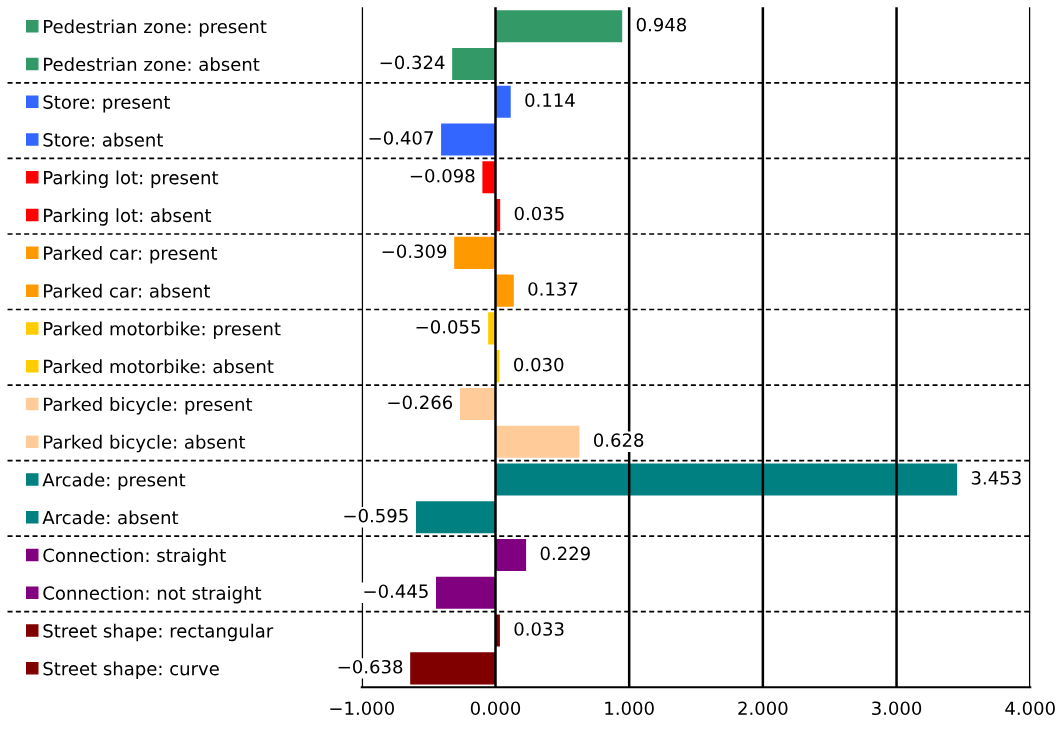 The image size is (1061, 735). What do you see at coordinates (550, 100) in the screenshot?
I see `data-label: 0.114` at bounding box center [550, 100].